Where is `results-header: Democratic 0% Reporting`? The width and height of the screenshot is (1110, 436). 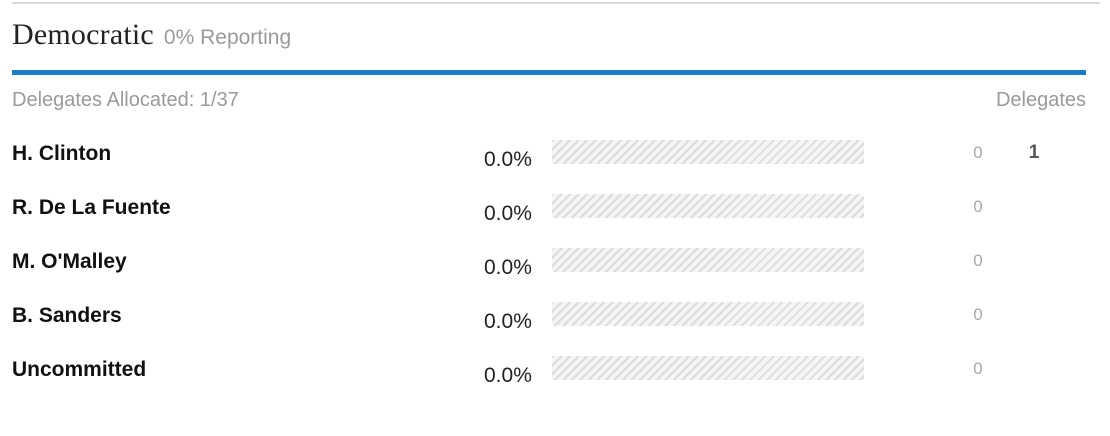
results-header: Democratic 0% Reporting is located at coordinates (151, 38).